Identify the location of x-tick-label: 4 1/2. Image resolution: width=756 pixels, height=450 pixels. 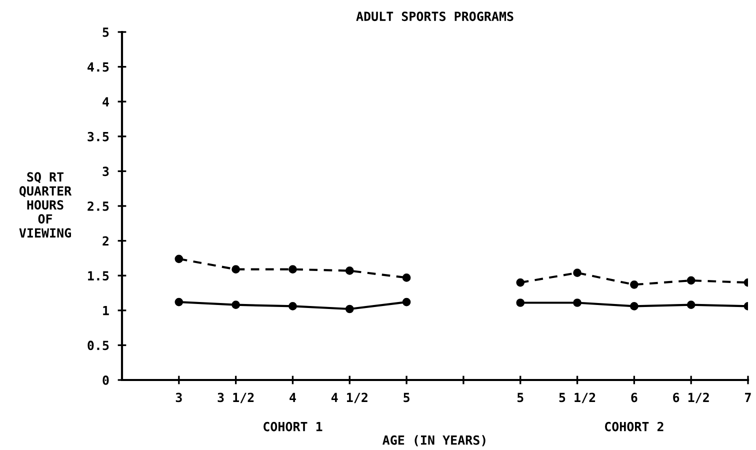
(349, 398).